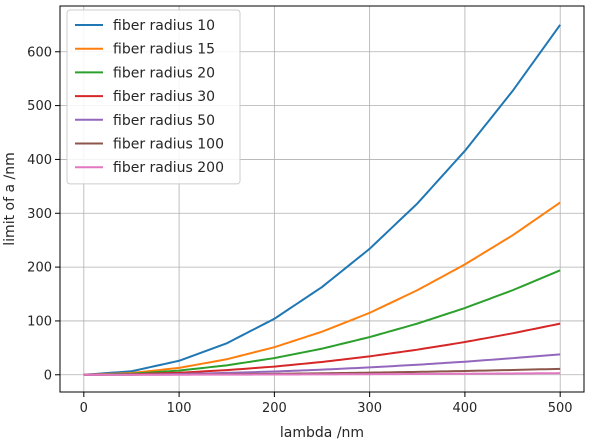 This screenshot has height=440, width=592. I want to click on y-tick-label: 500, so click(39, 106).